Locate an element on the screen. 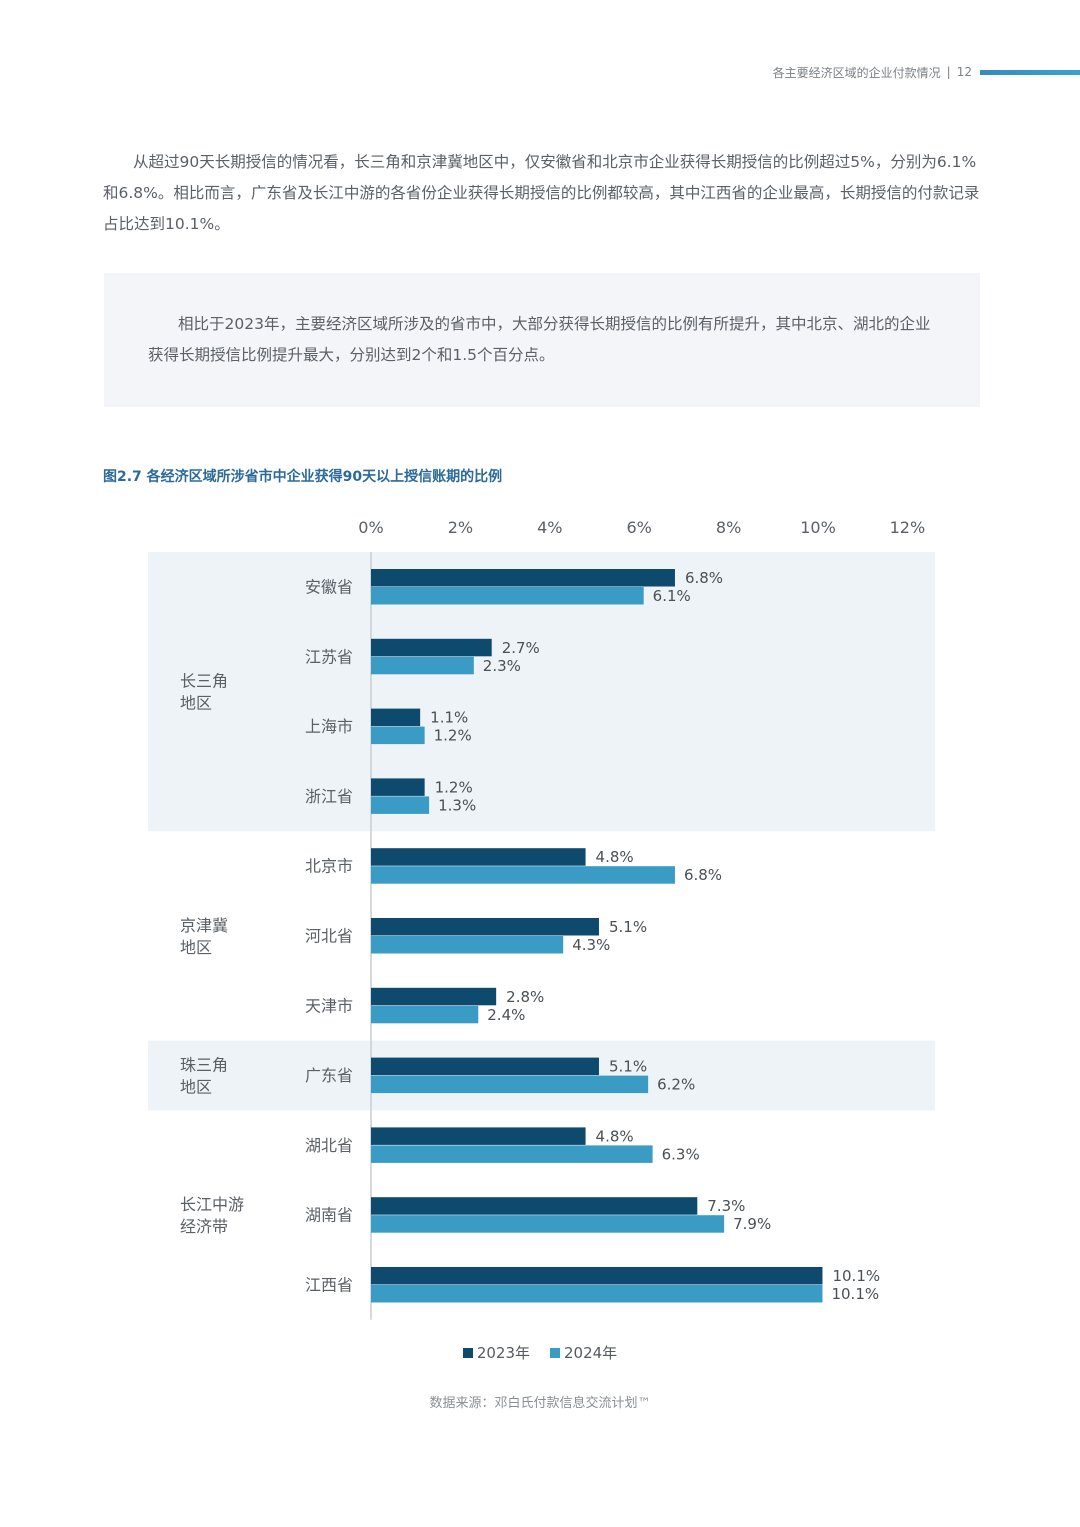  x-tick-label: 0% is located at coordinates (370, 527).